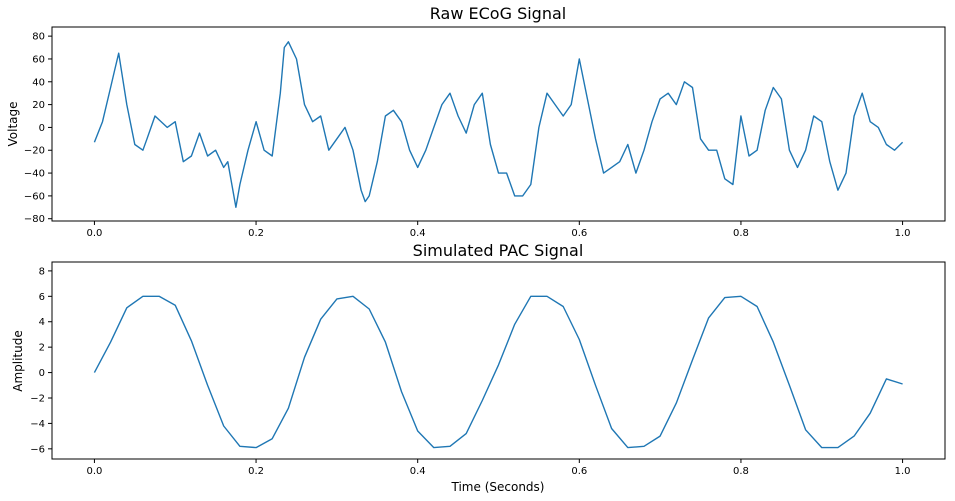 The height and width of the screenshot is (501, 955). I want to click on y-tick-label: −80, so click(34, 219).